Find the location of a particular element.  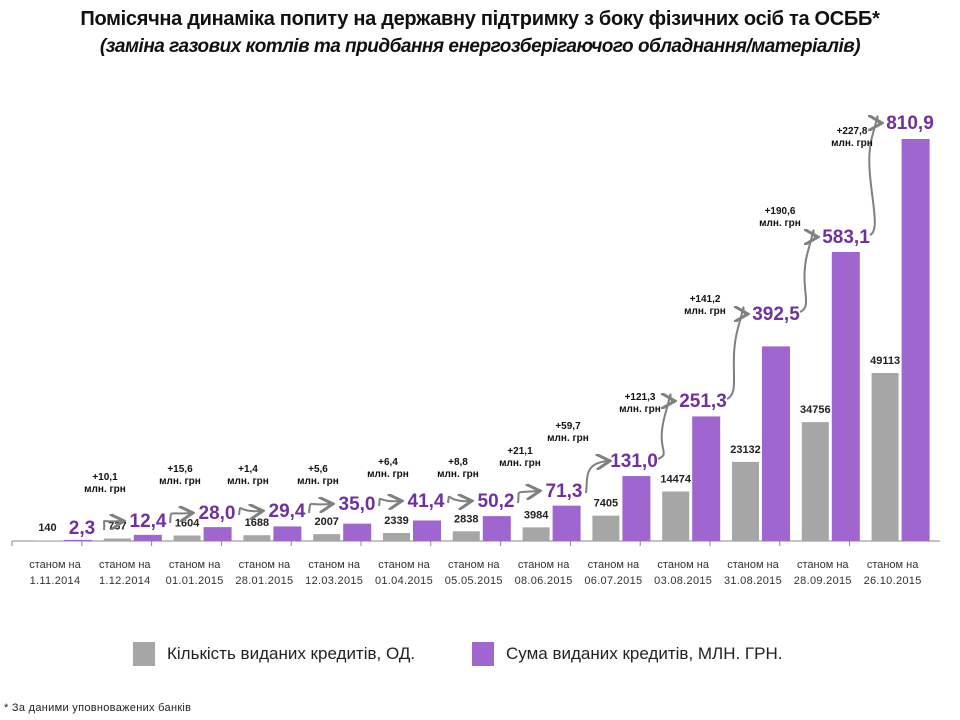

x-tick-label: 01.01.2015 is located at coordinates (195, 581).